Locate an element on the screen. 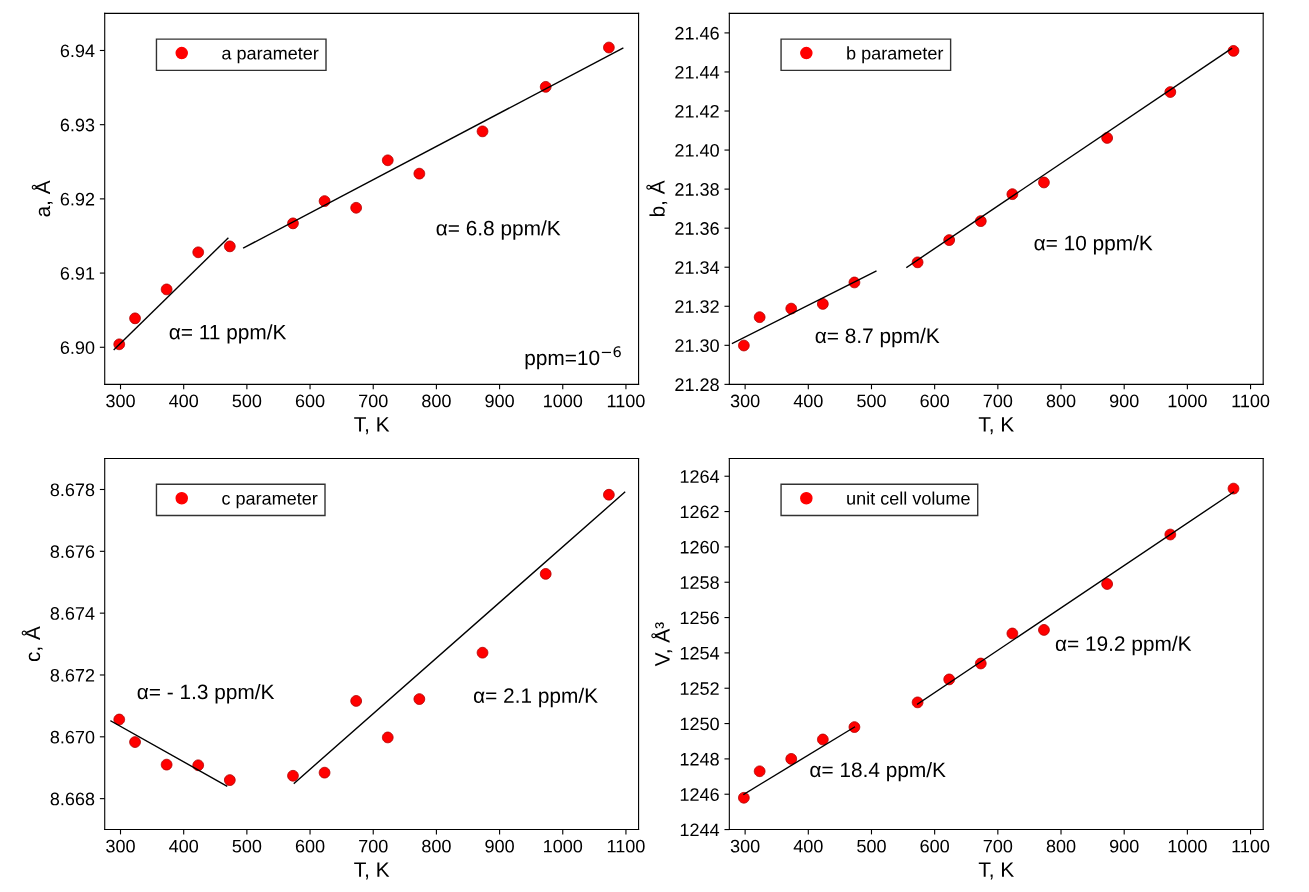 The height and width of the screenshot is (892, 1309). y-axis-title: V, Å³ is located at coordinates (662, 644).